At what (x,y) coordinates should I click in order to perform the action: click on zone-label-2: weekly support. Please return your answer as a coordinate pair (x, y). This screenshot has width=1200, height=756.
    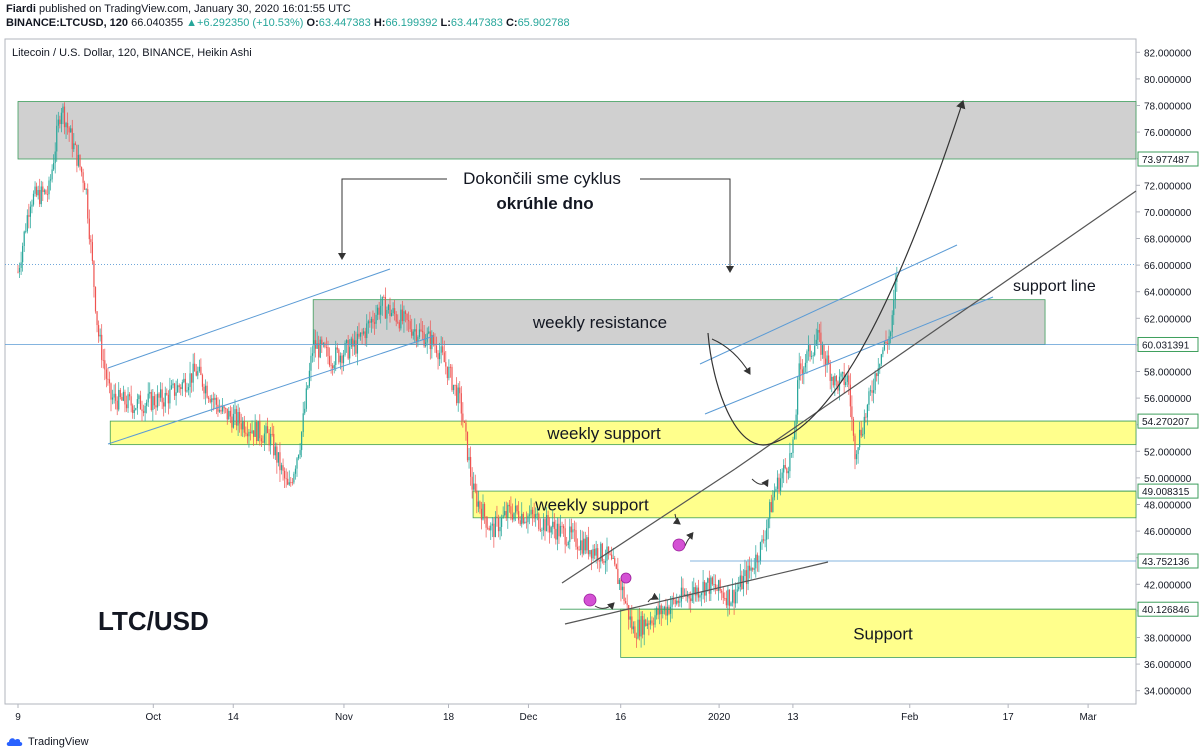
    Looking at the image, I should click on (603, 433).